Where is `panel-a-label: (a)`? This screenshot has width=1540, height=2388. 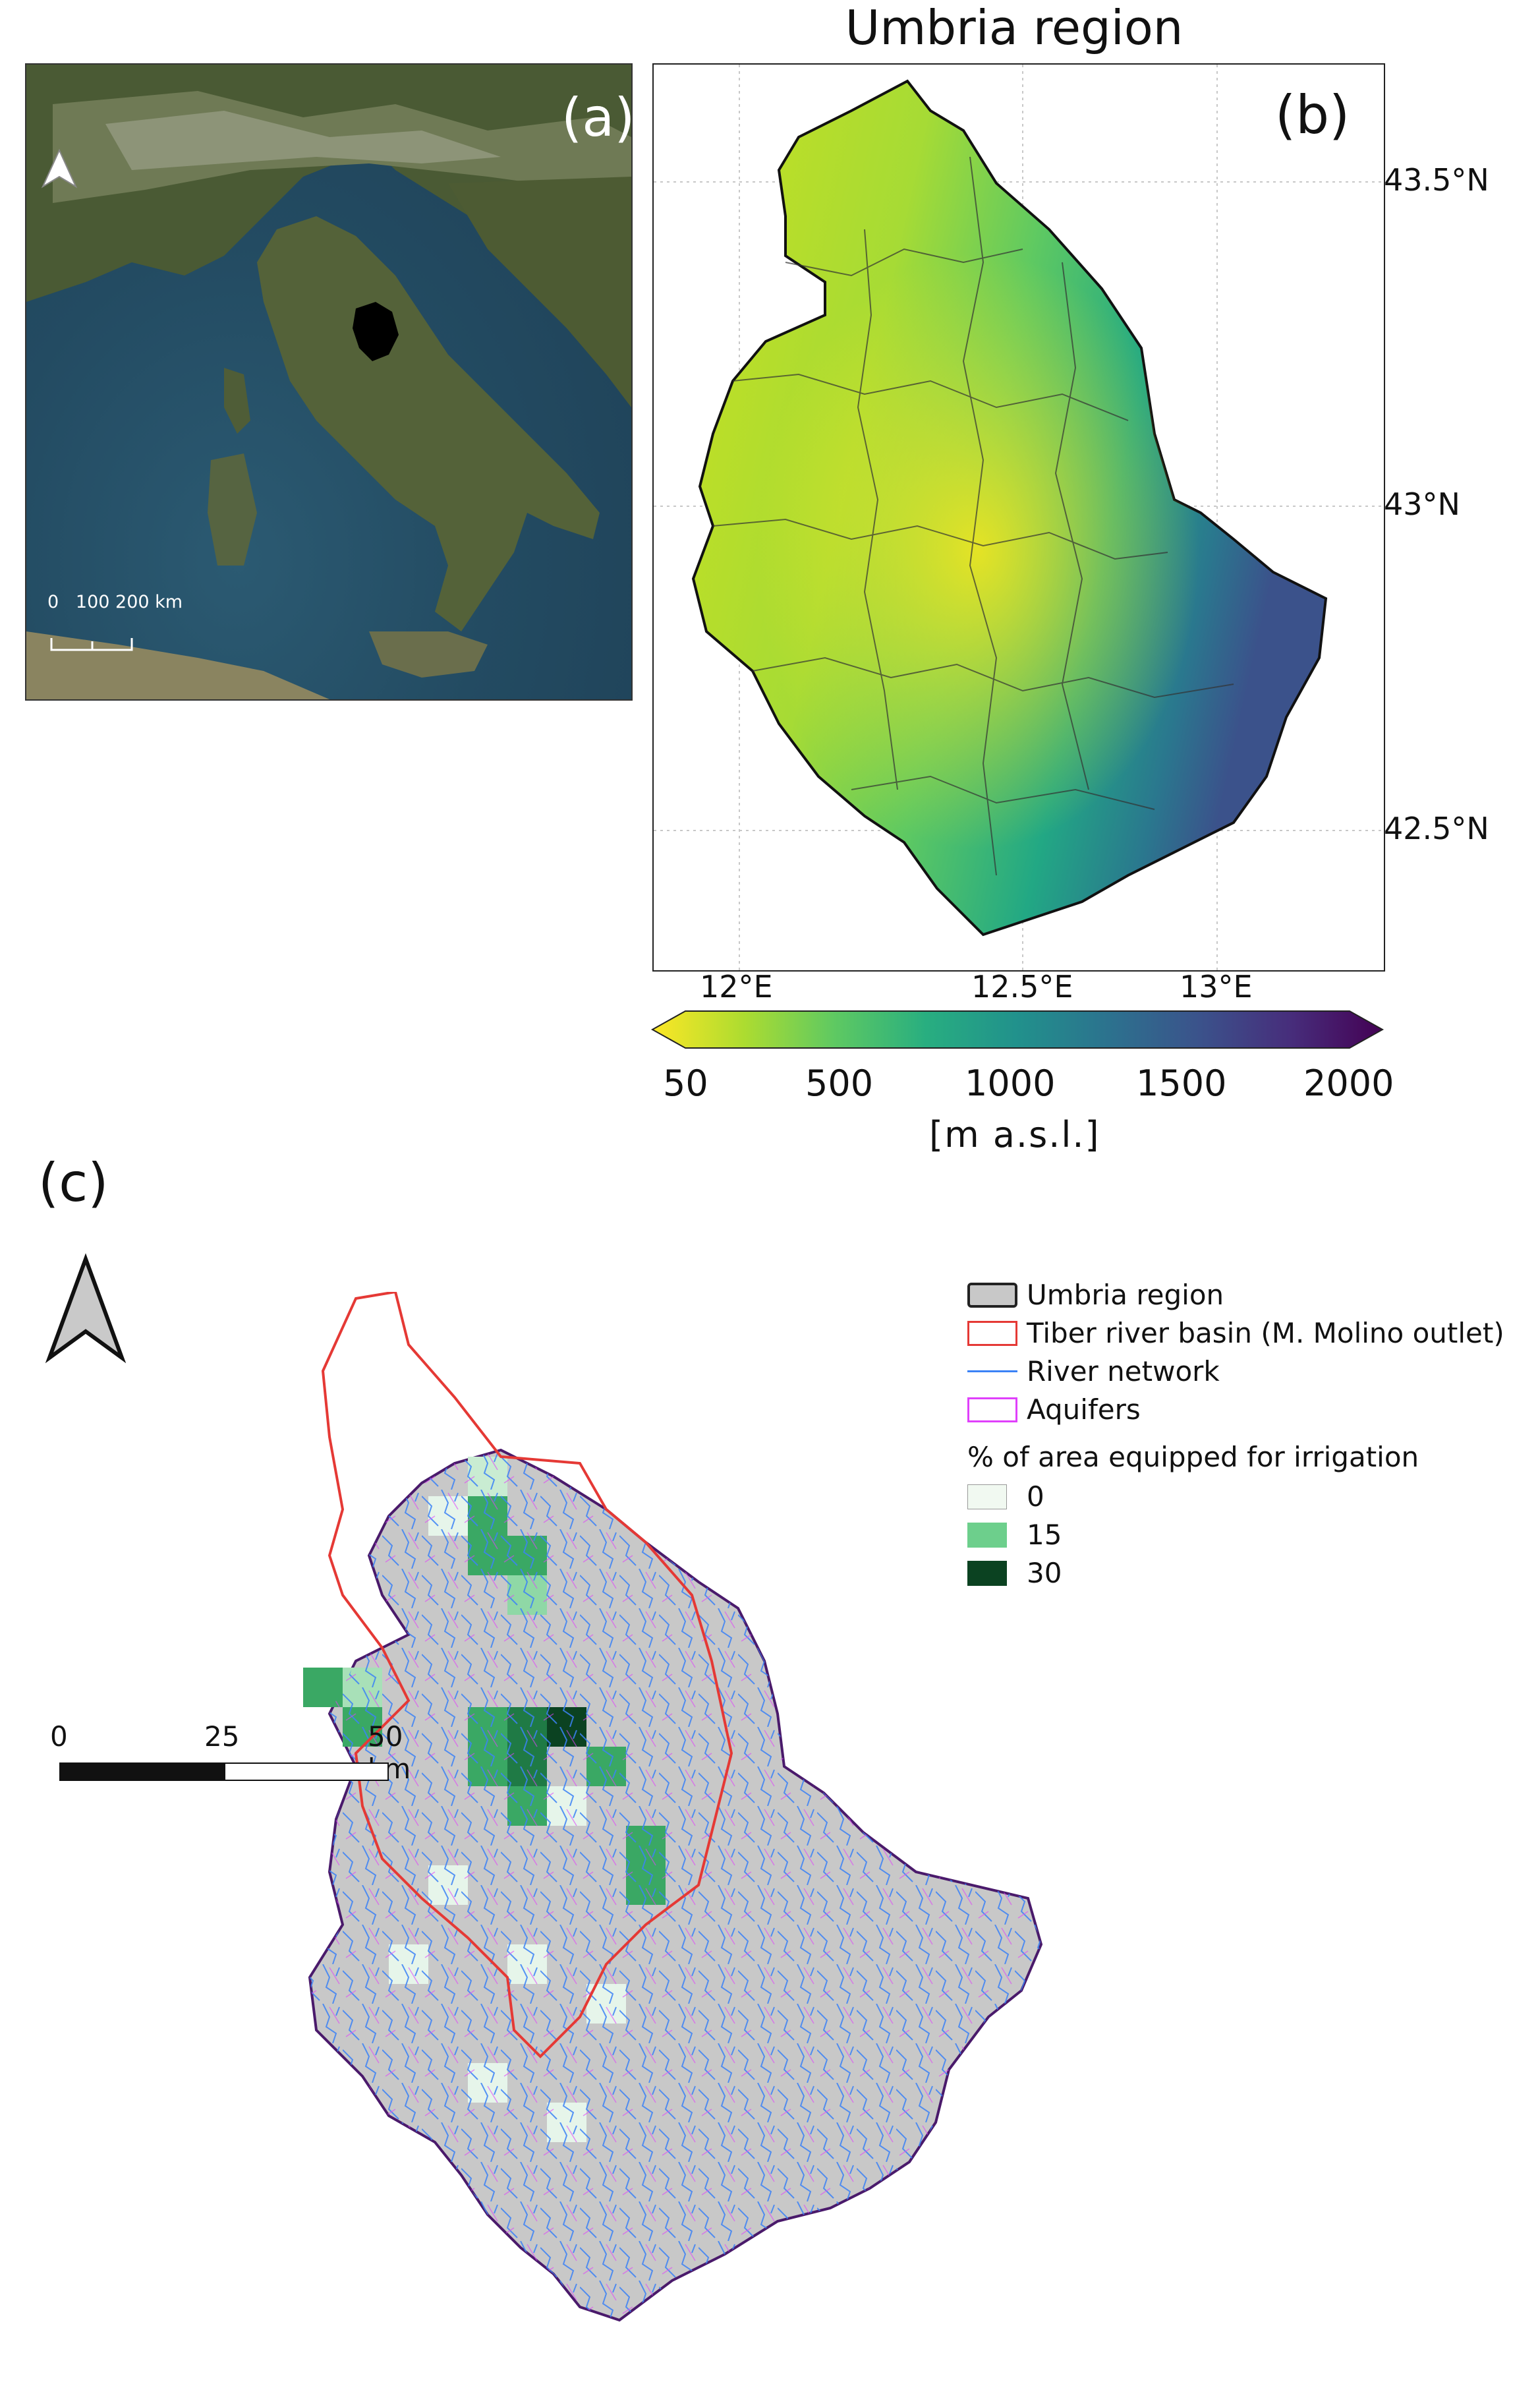
panel-a-label: (a) is located at coordinates (597, 117).